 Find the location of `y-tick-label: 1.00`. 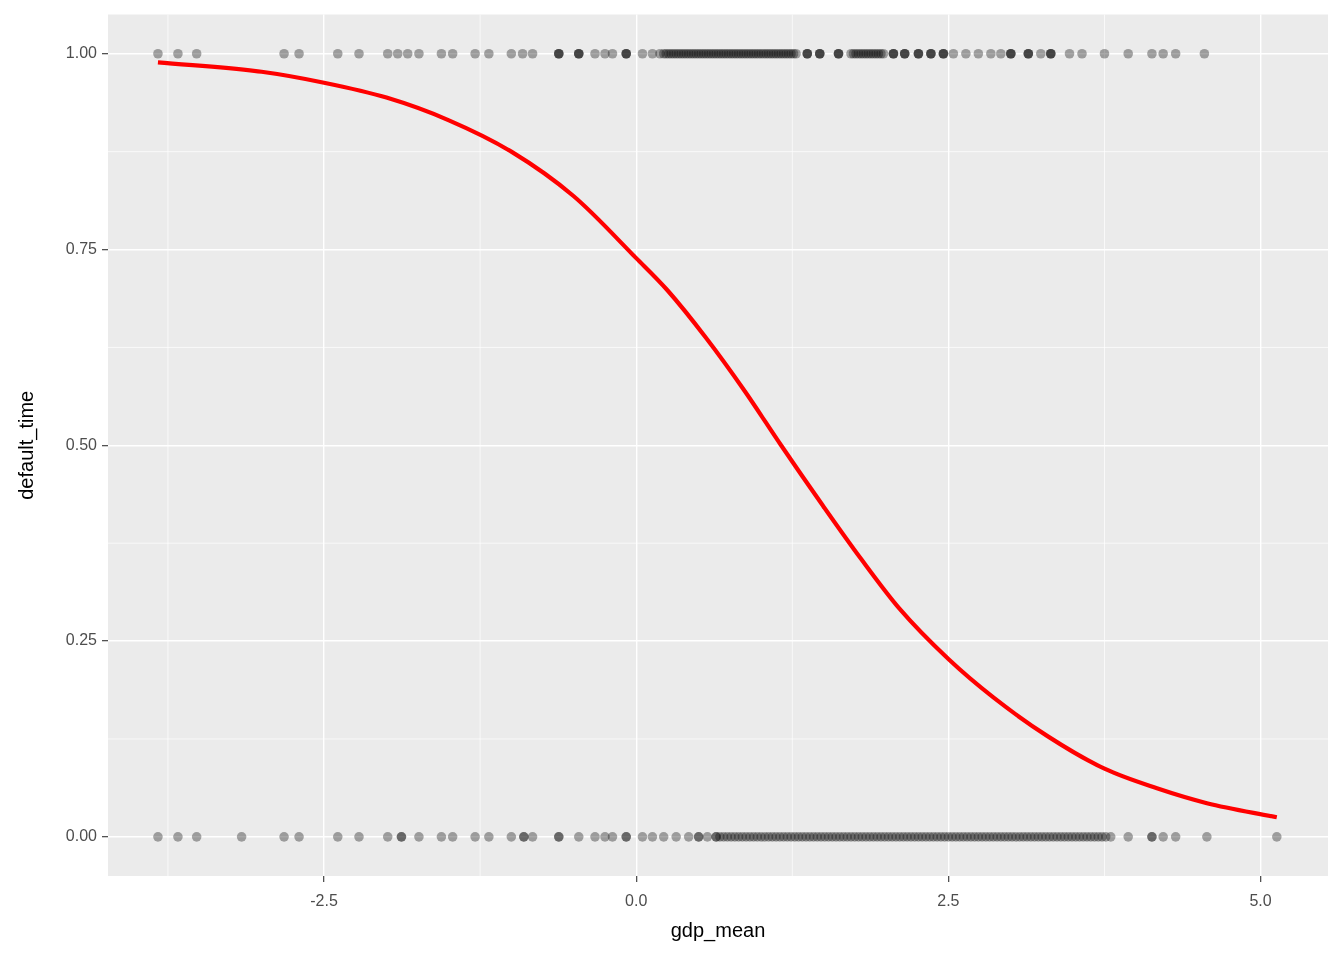

y-tick-label: 1.00 is located at coordinates (81, 53).